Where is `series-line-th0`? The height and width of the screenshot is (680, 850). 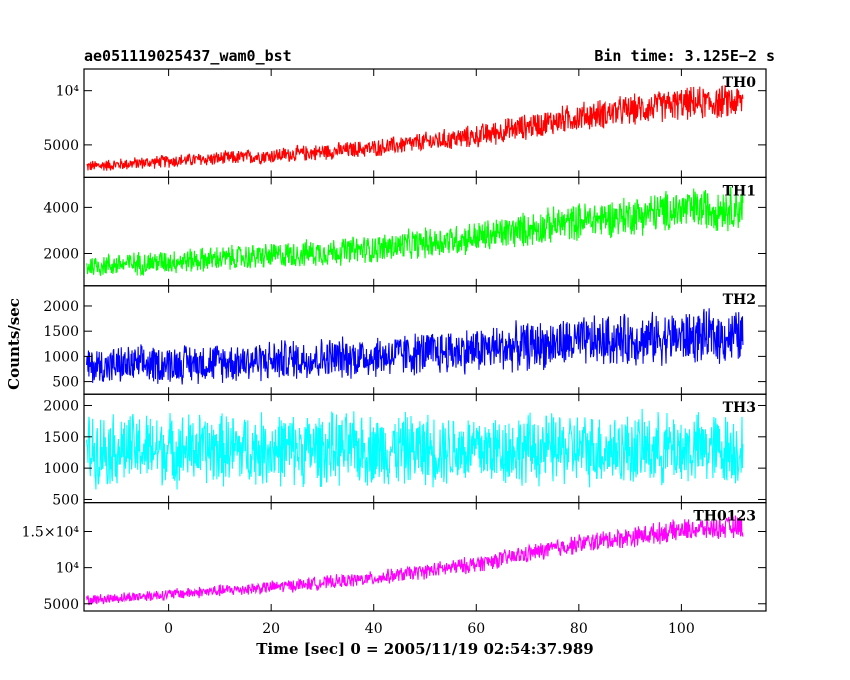 series-line-th0 is located at coordinates (415, 128).